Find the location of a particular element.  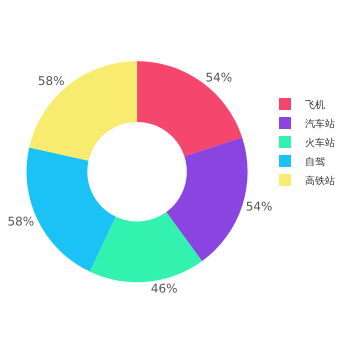

data-label: 46% is located at coordinates (164, 289).